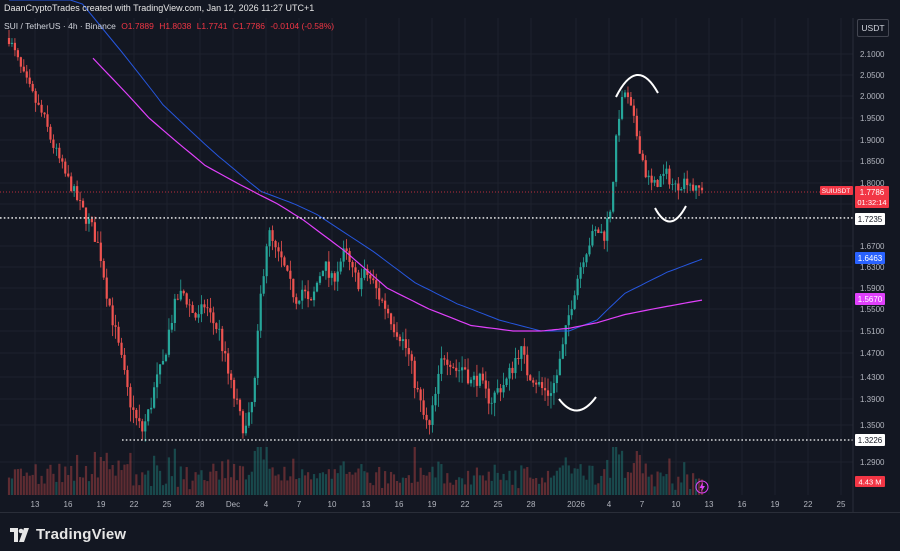  Describe the element at coordinates (872, 246) in the screenshot. I see `price-axis-label: 1.6700` at that location.